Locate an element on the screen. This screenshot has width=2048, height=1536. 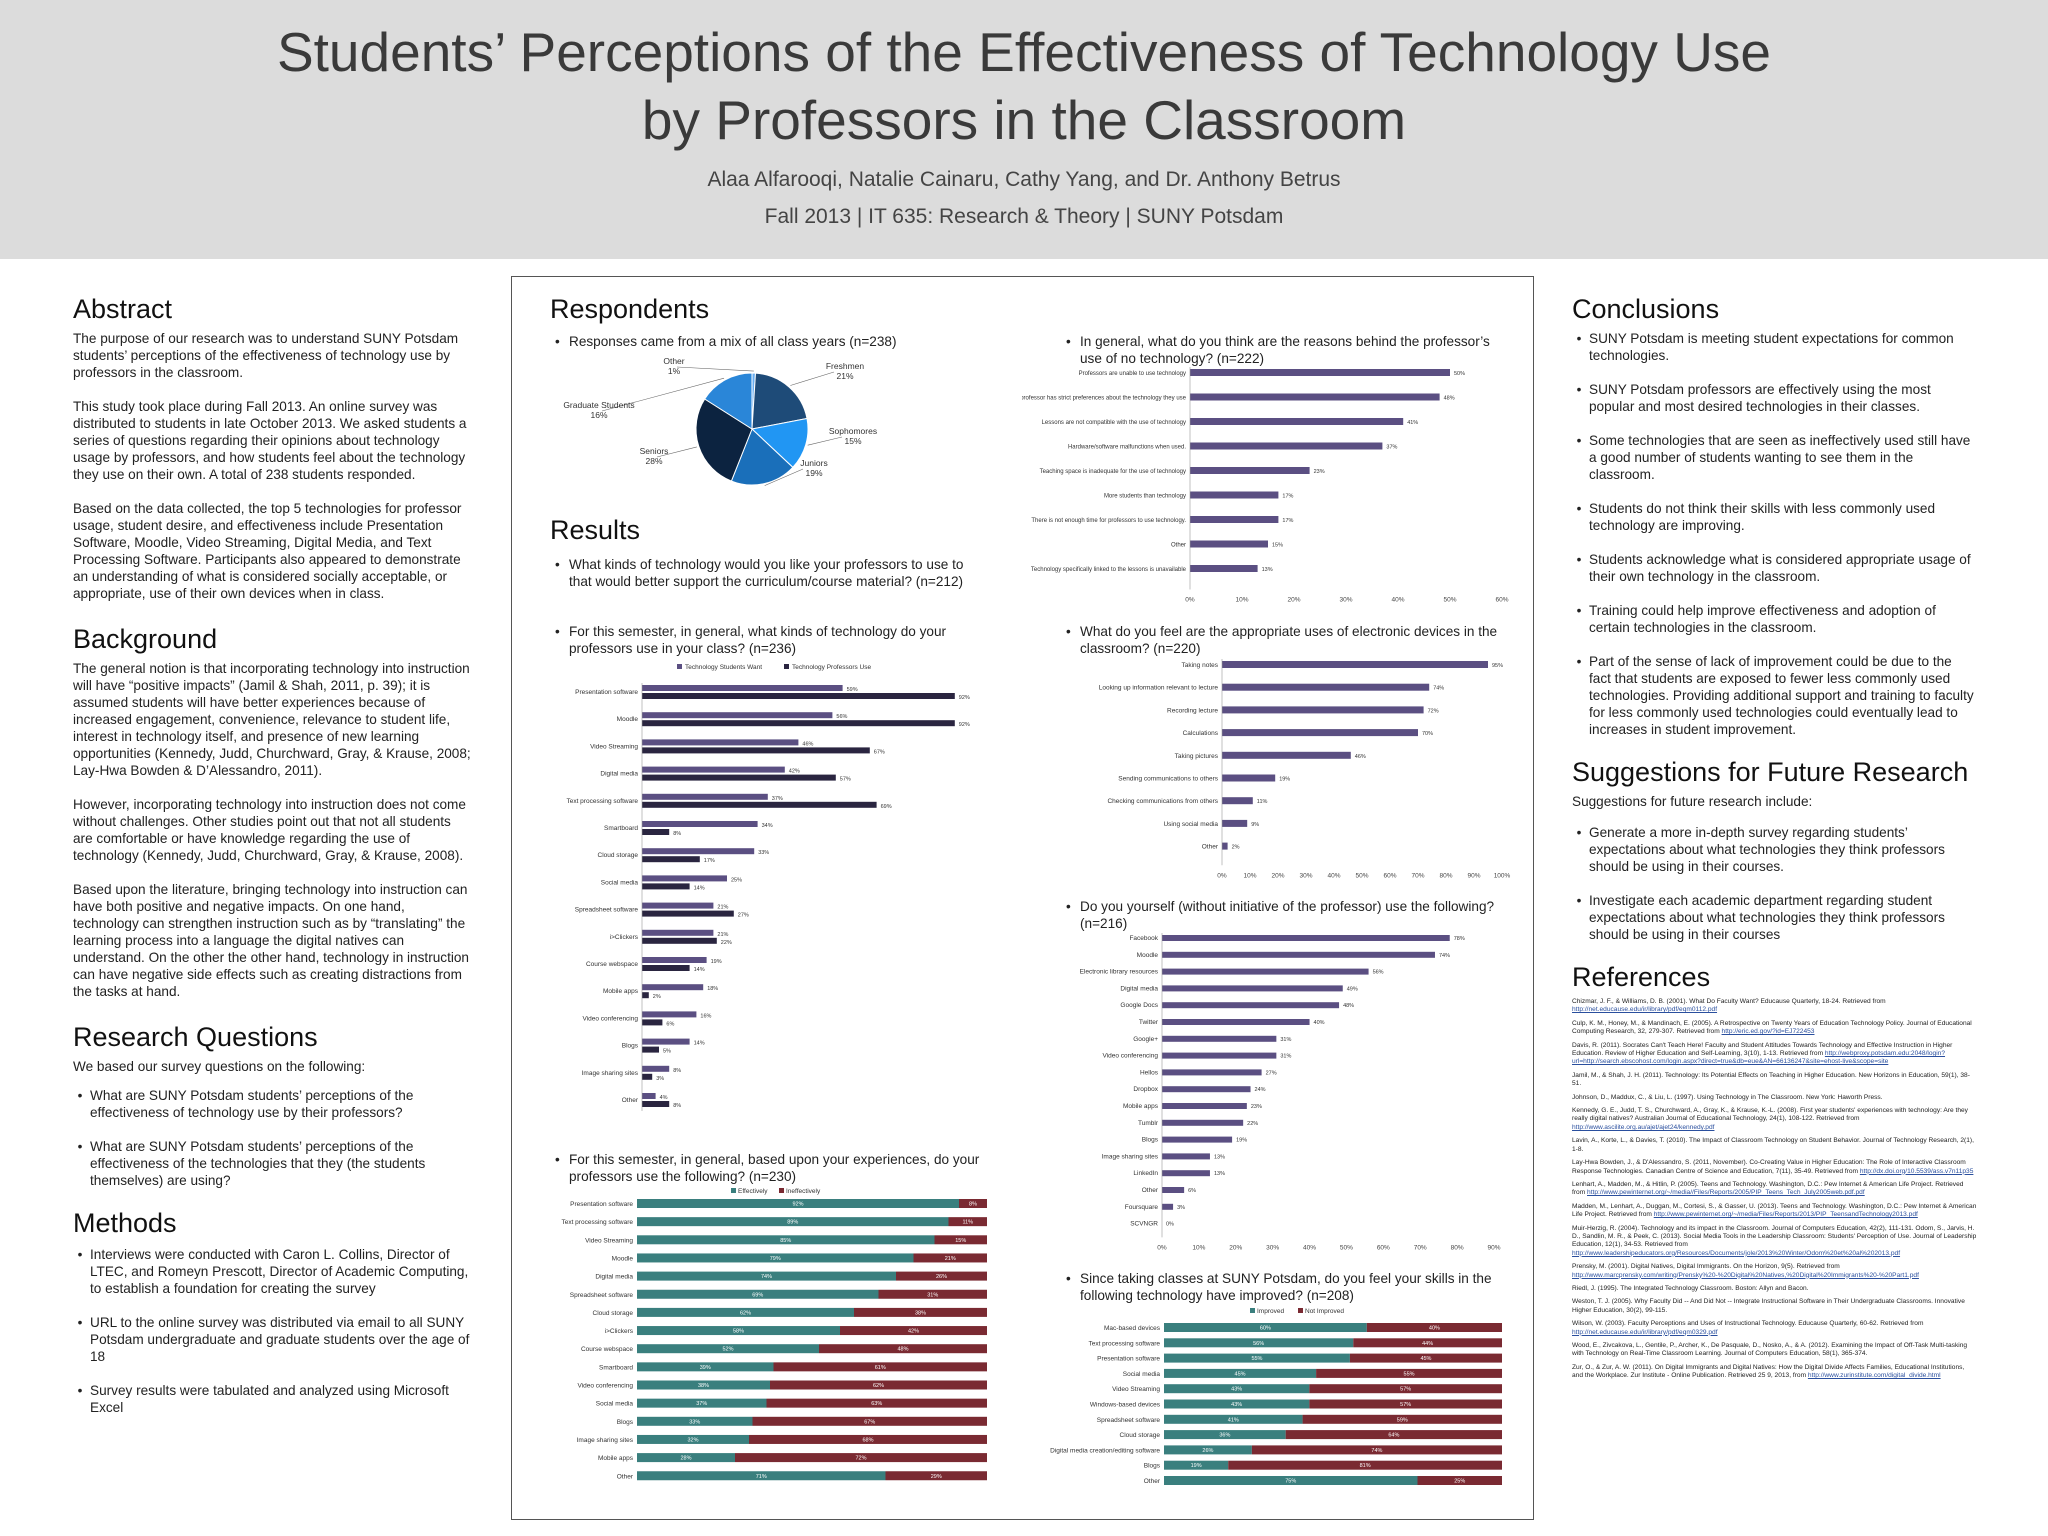
bar-value-label: 95% is located at coordinates (1497, 666).